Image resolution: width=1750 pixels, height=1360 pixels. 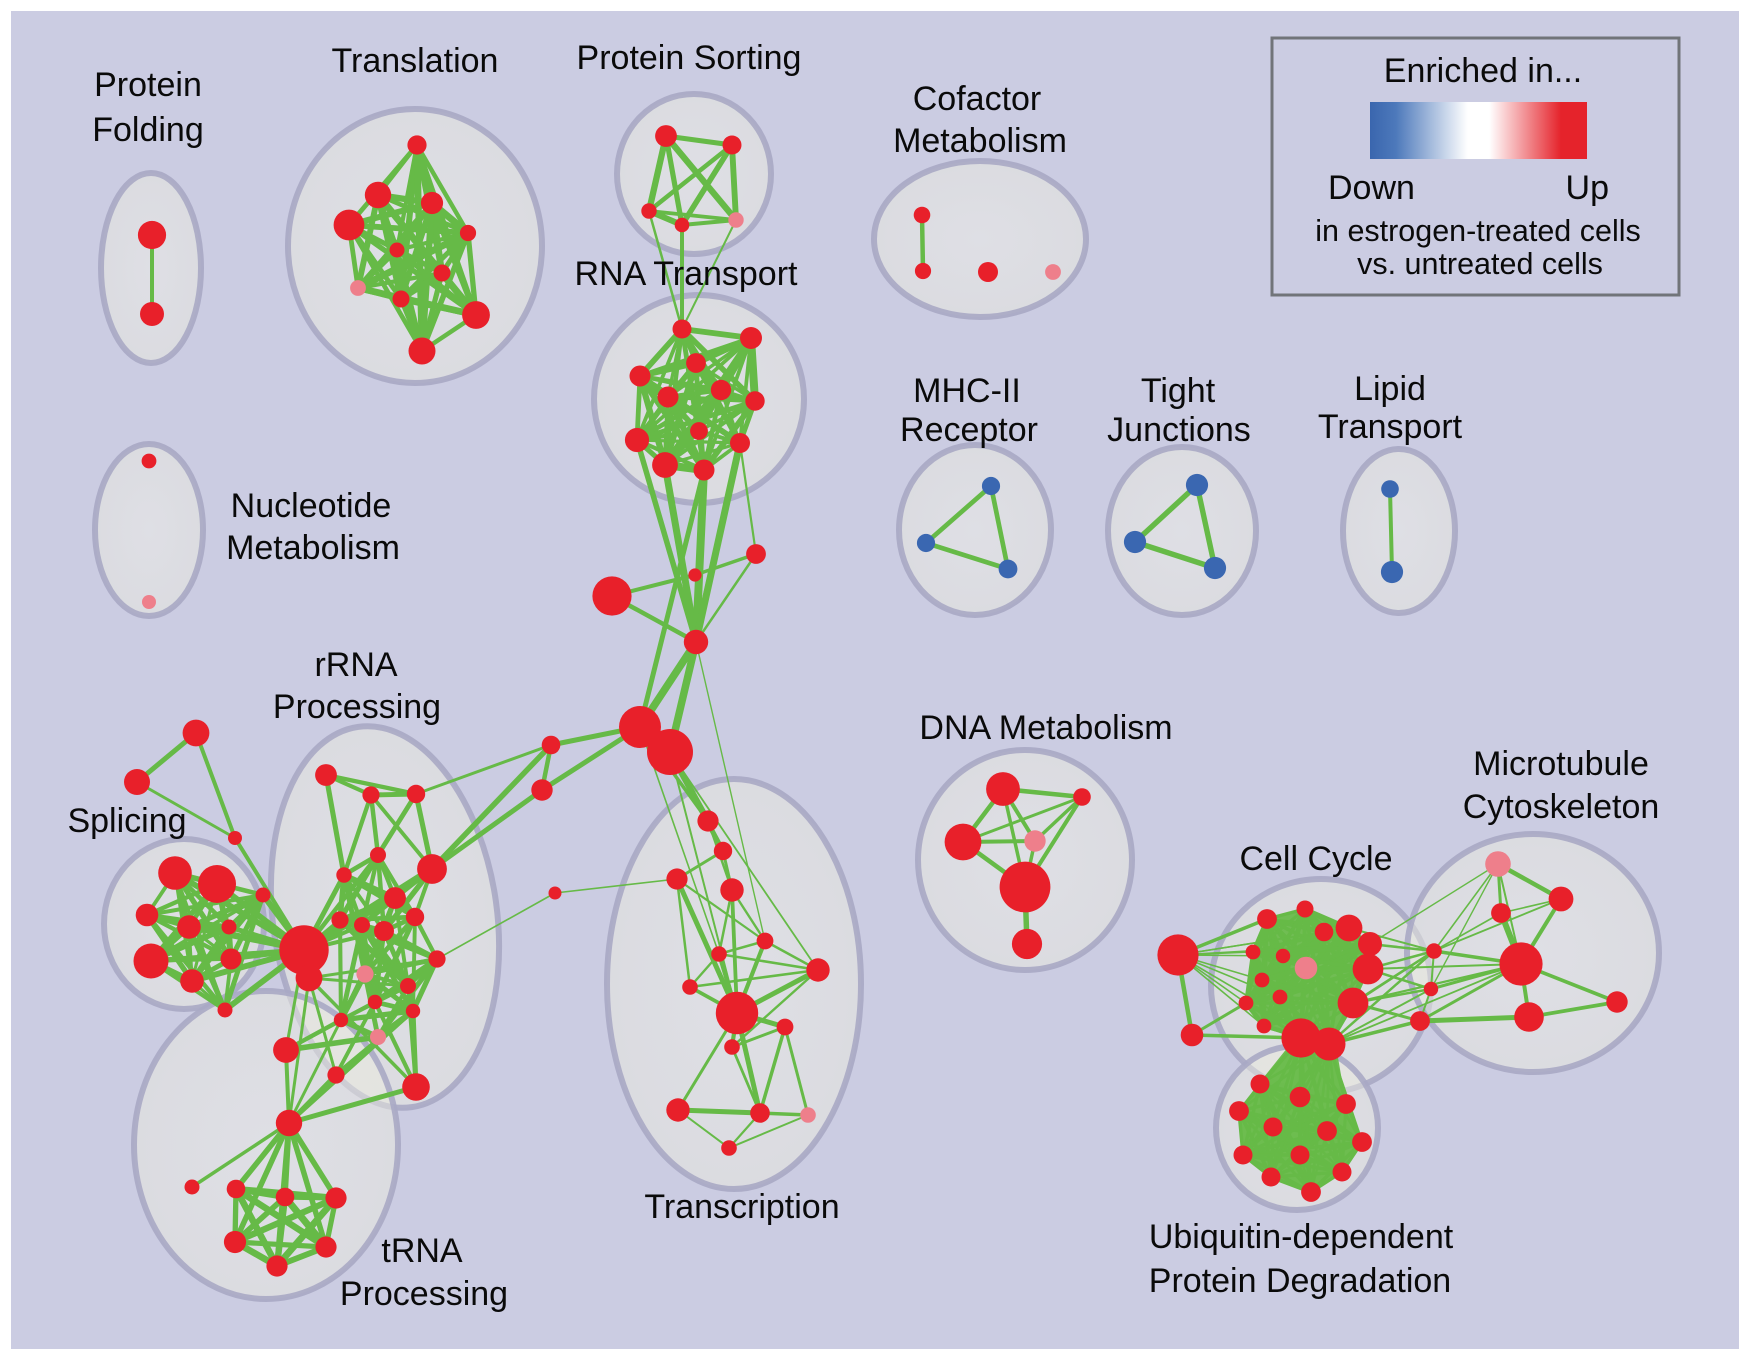 I want to click on svg-text: DNA Metabolism, so click(x=1045, y=728).